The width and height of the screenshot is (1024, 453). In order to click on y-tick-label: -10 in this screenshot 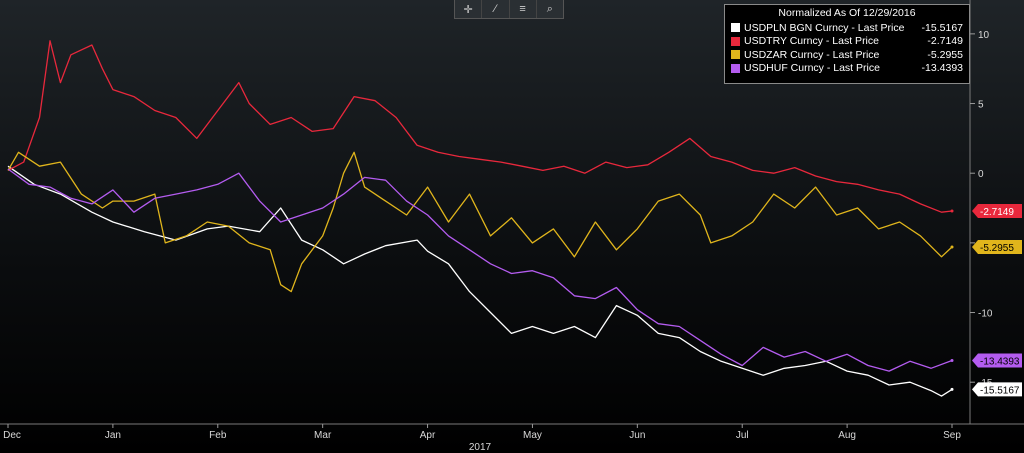, I will do `click(985, 314)`.